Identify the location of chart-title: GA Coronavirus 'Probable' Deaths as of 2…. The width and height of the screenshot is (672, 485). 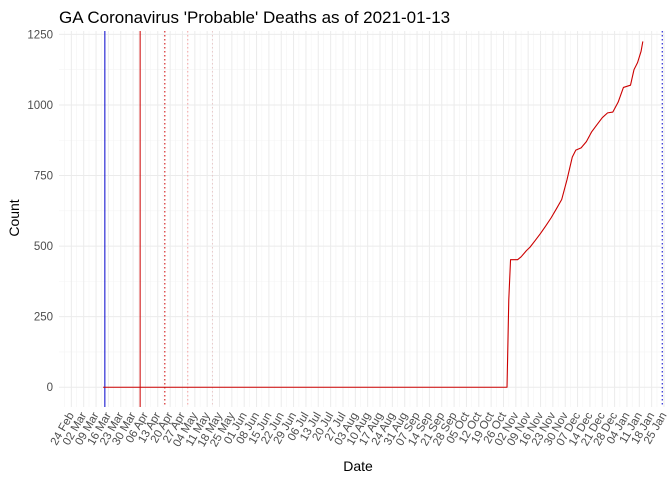
(254, 17).